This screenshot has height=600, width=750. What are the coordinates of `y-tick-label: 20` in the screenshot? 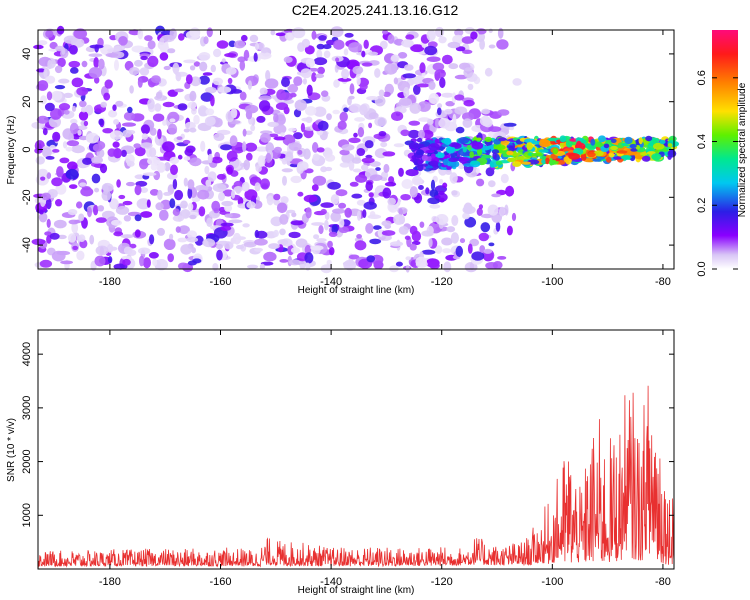 It's located at (27, 102).